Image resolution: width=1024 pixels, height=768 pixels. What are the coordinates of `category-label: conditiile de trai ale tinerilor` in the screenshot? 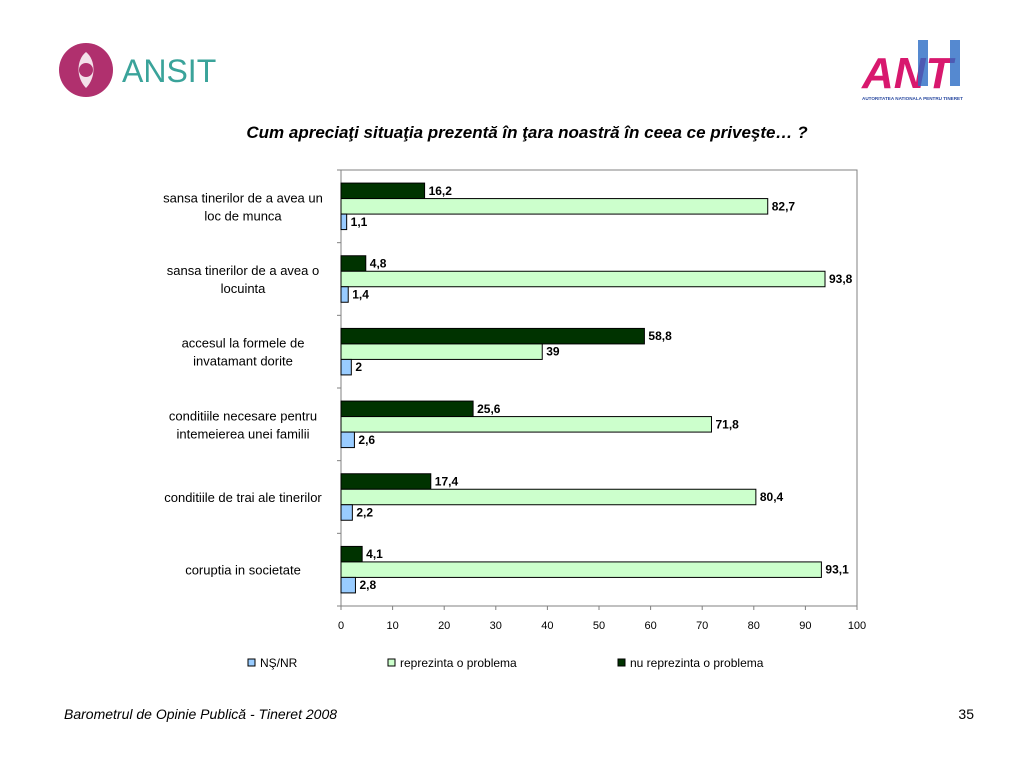 It's located at (243, 497).